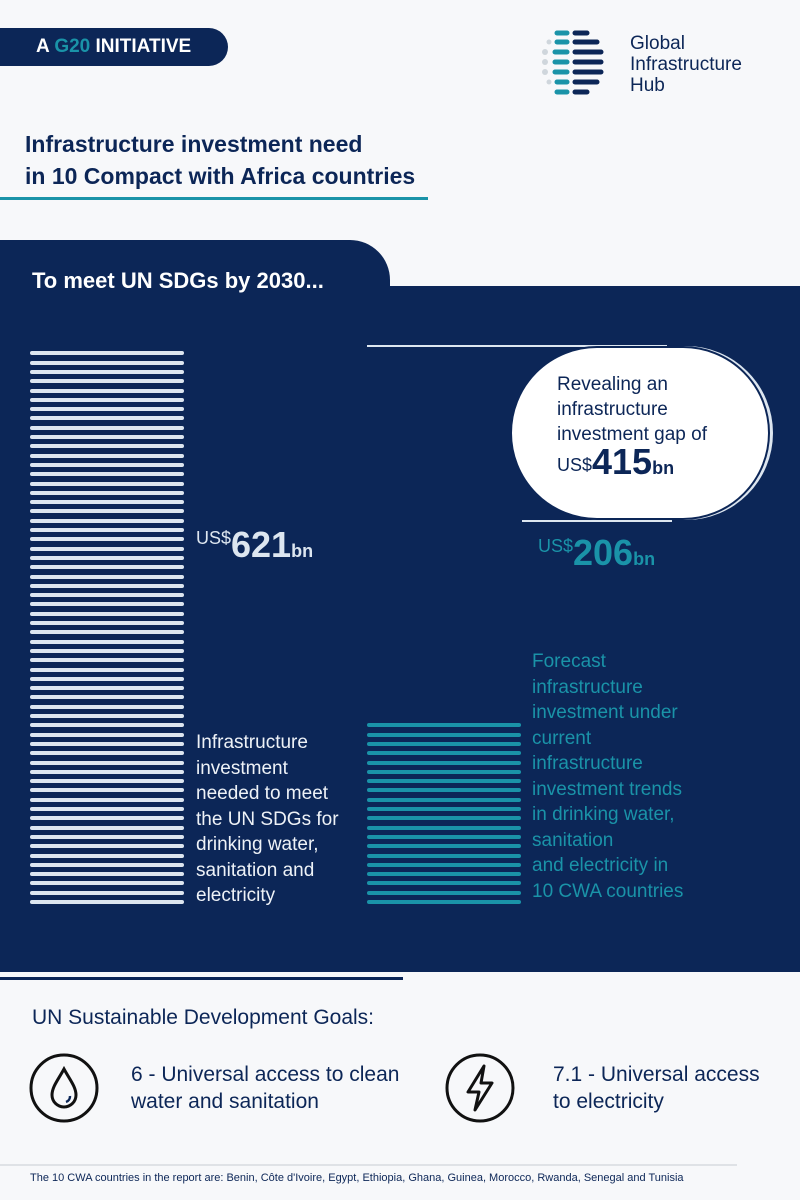 Image resolution: width=800 pixels, height=1200 pixels. Describe the element at coordinates (622, 461) in the screenshot. I see `gap-value: 415` at that location.